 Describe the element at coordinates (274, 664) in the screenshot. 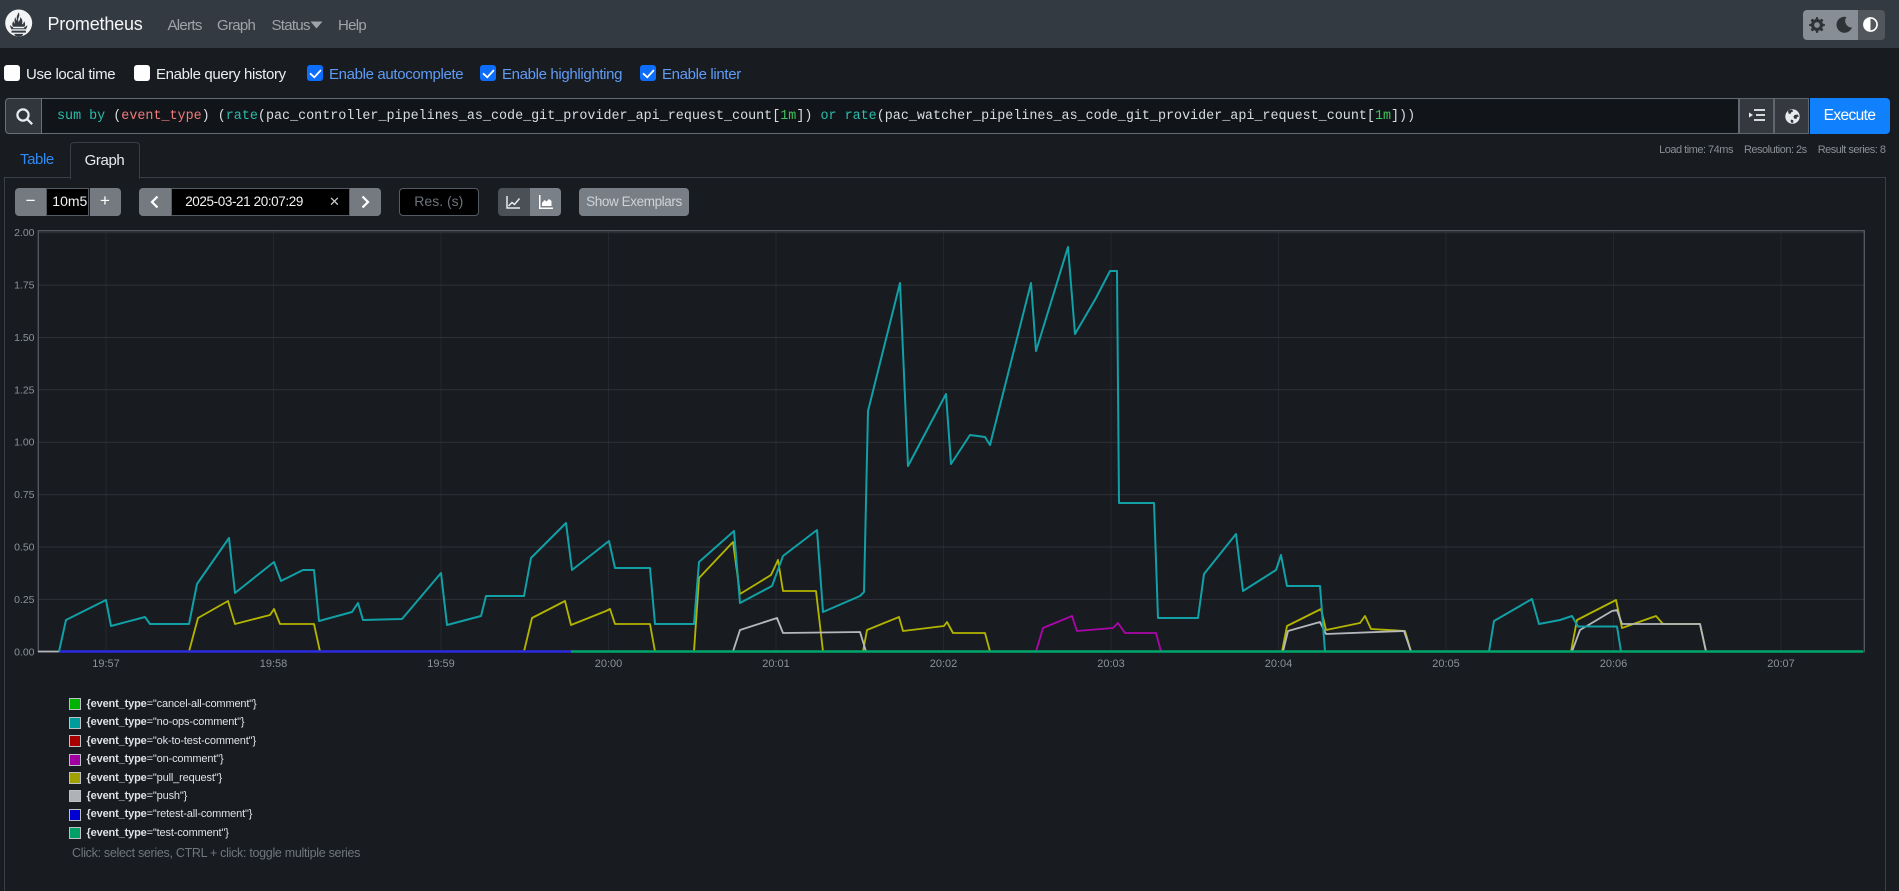

I see `svg-text: 19:58` at that location.